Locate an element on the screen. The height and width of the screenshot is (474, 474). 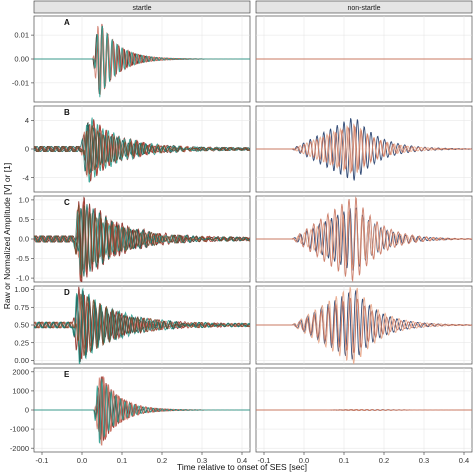
panel-E-startle: E is located at coordinates (142, 410).